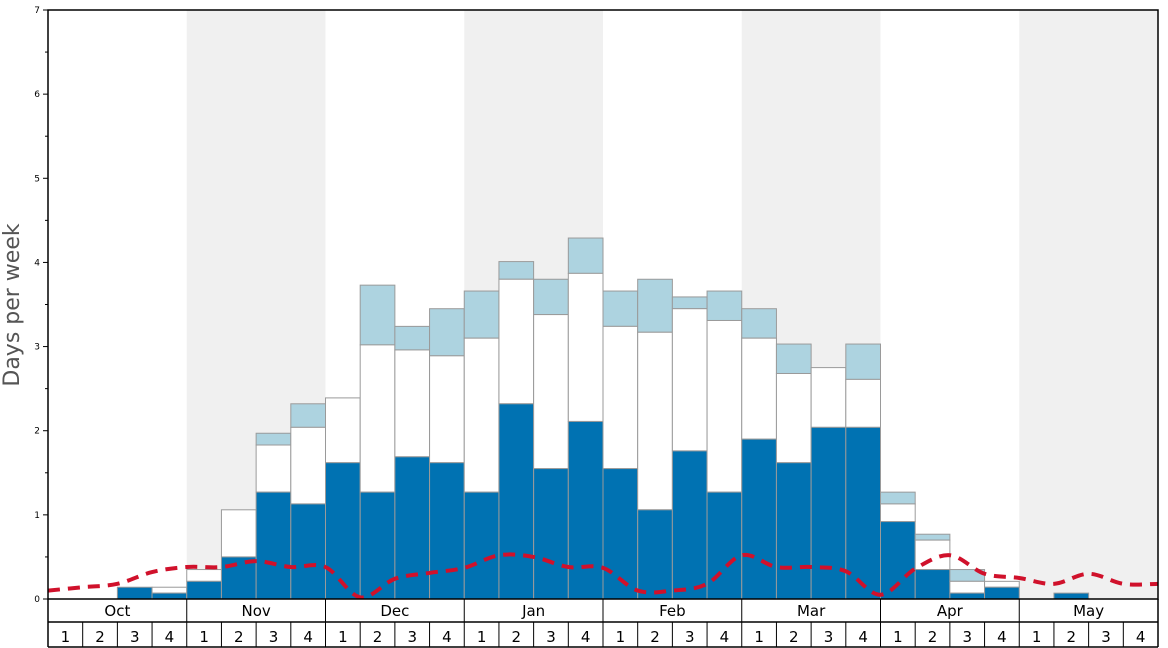 Image resolution: width=1168 pixels, height=648 pixels. What do you see at coordinates (394, 611) in the screenshot?
I see `month-label: Dec` at bounding box center [394, 611].